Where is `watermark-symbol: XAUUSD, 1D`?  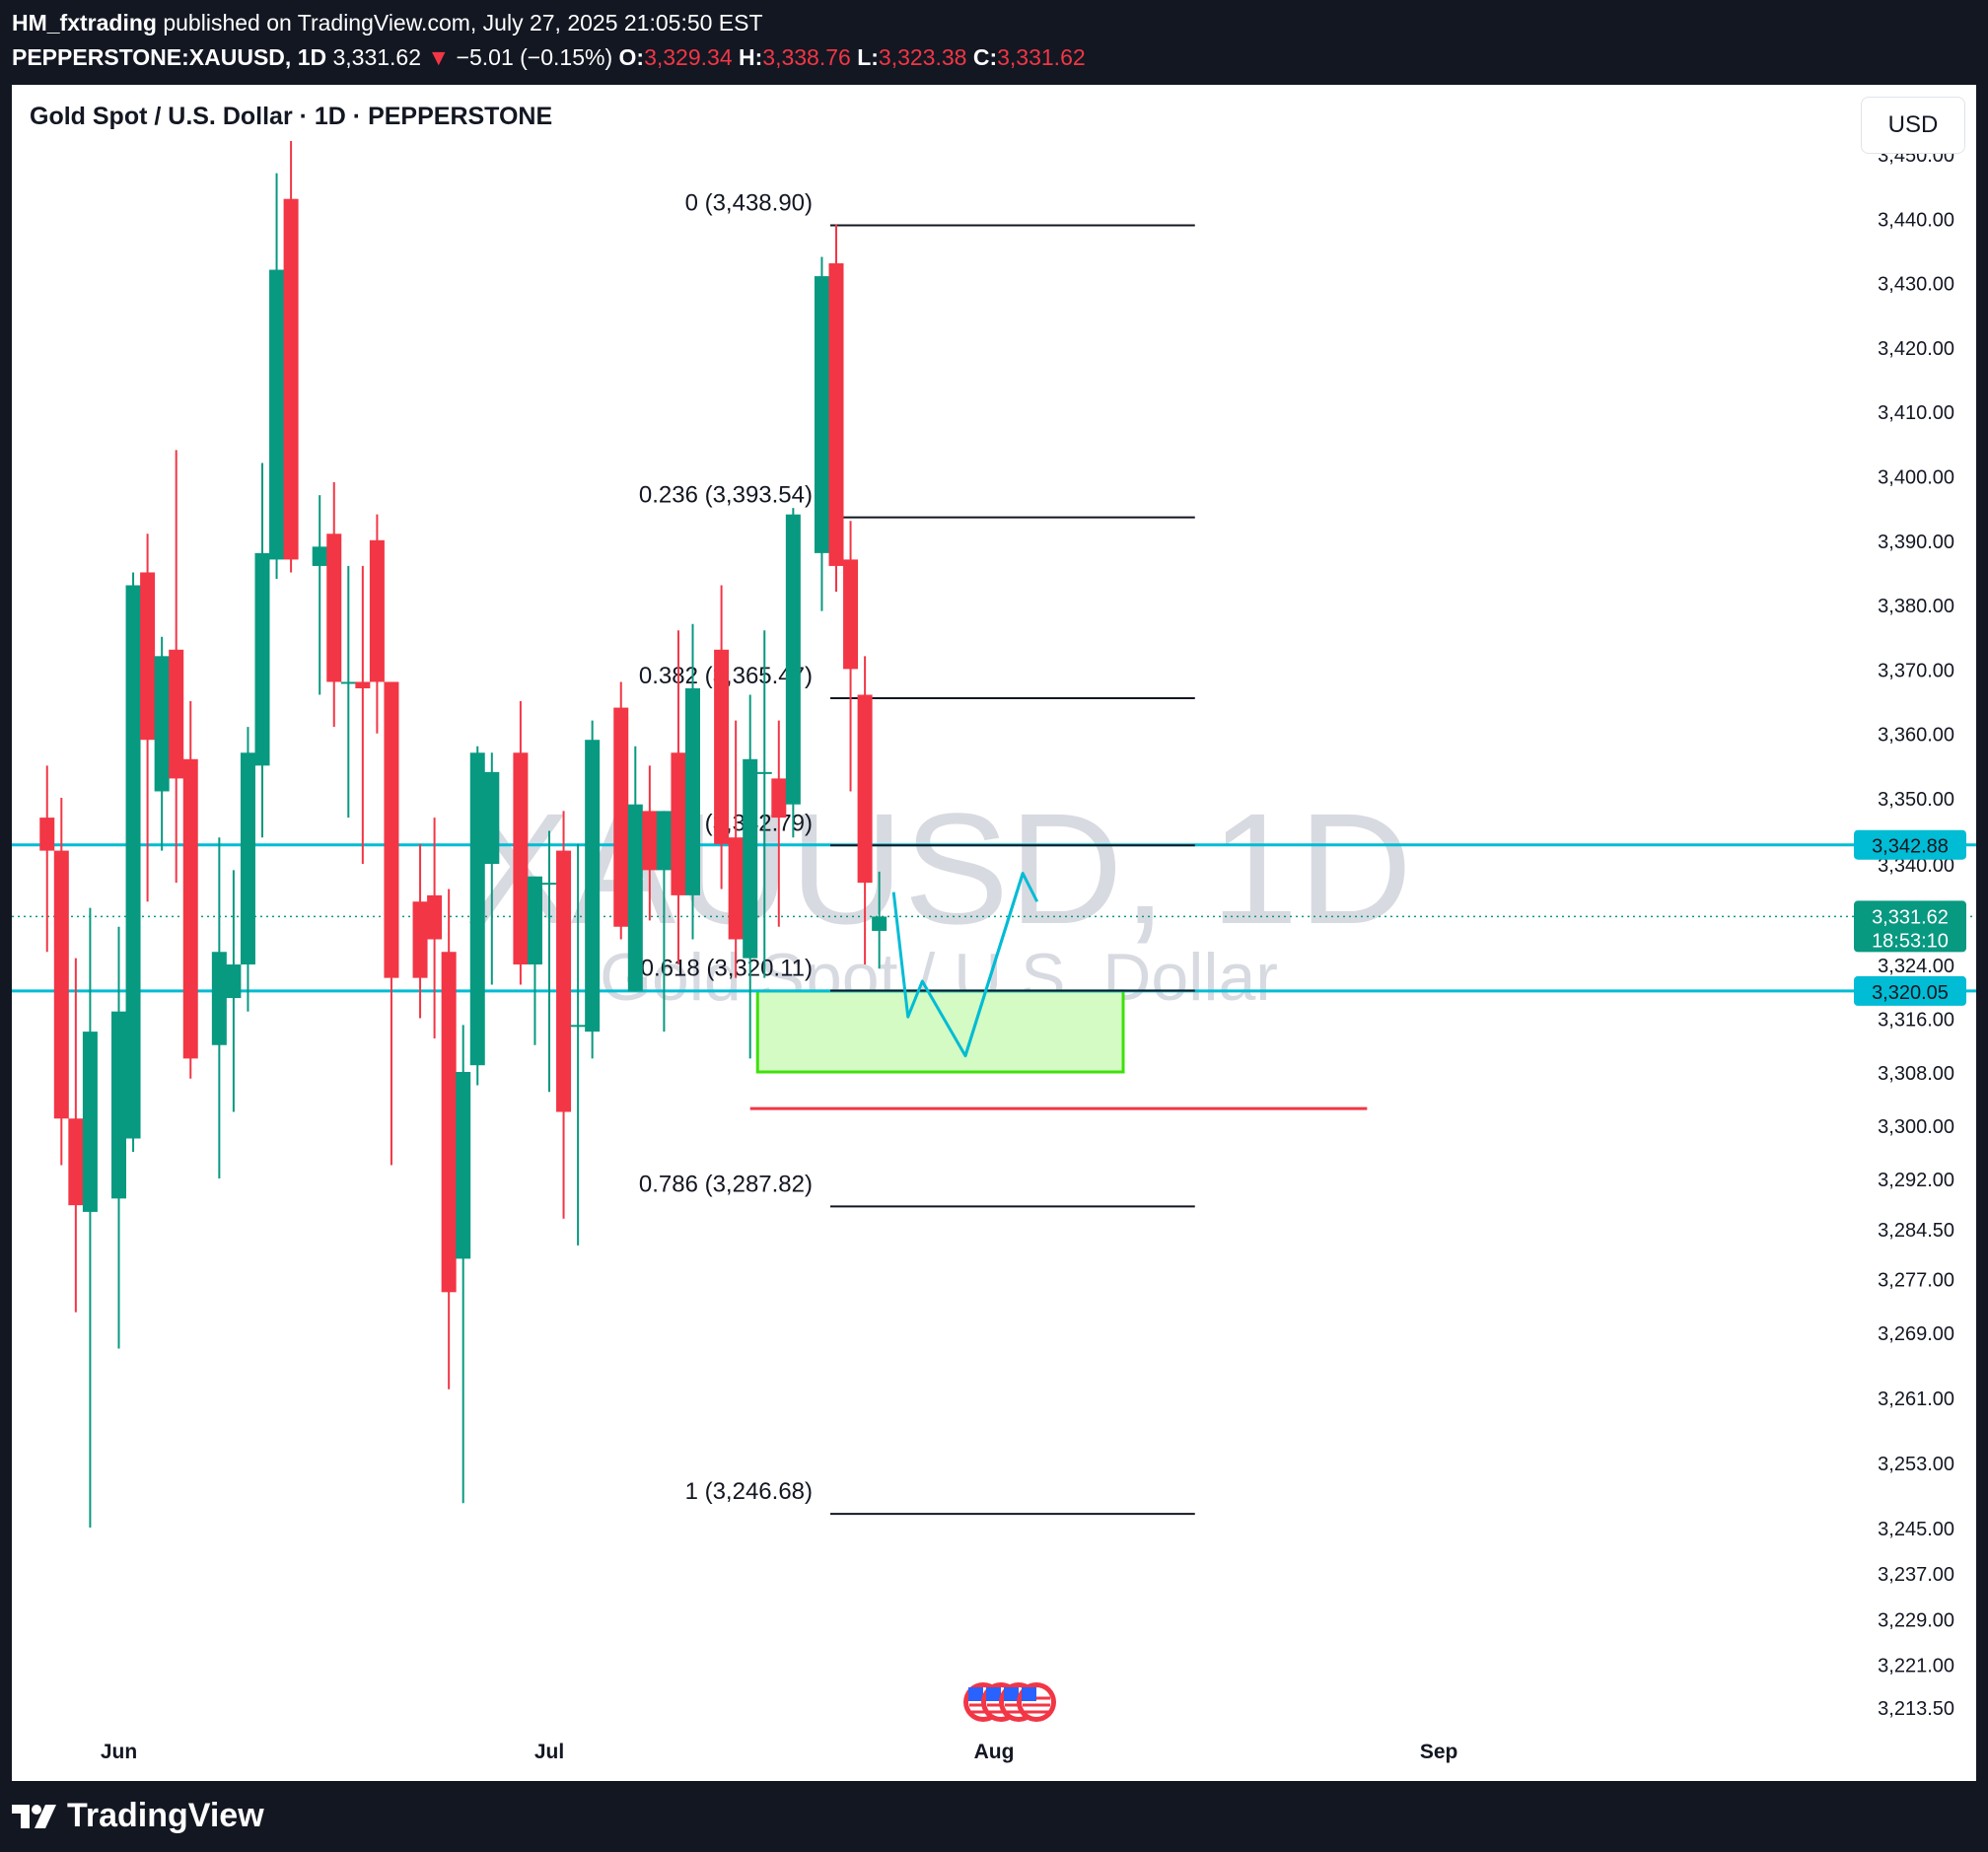
watermark-symbol: XAUUSD, 1D is located at coordinates (939, 868).